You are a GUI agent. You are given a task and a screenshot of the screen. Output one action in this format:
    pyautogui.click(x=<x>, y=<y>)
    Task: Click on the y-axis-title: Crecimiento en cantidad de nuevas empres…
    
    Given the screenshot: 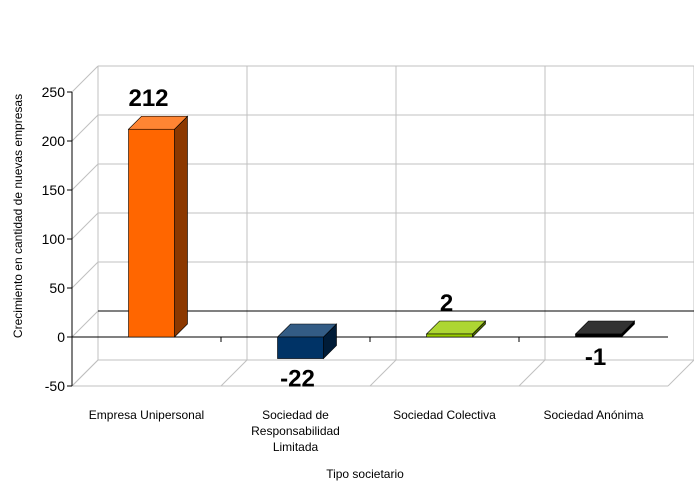 What is the action you would take?
    pyautogui.click(x=18, y=216)
    